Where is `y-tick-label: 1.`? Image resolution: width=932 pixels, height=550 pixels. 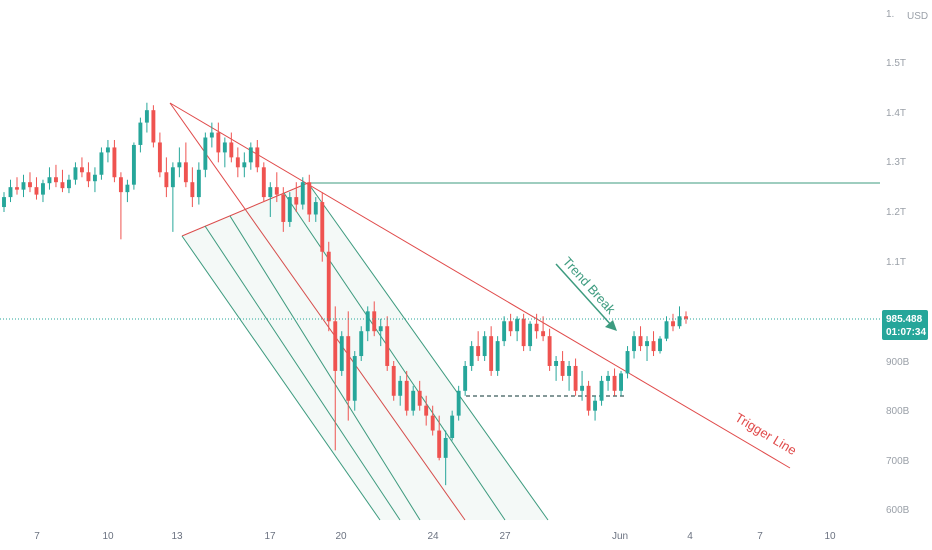 y-tick-label: 1. is located at coordinates (890, 14).